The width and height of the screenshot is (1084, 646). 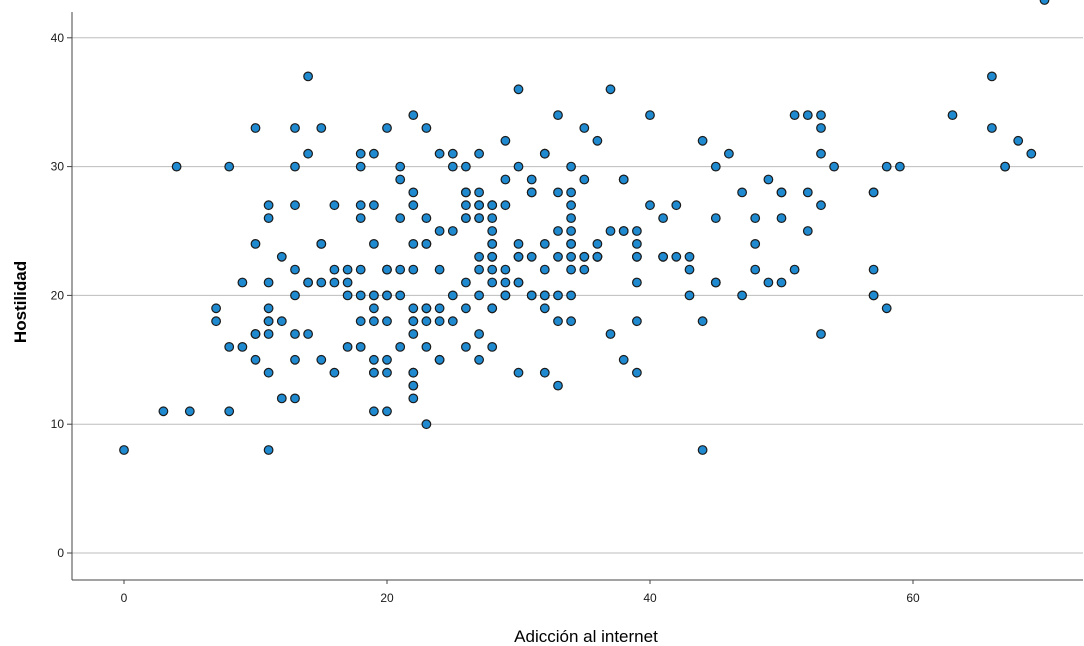 What do you see at coordinates (124, 598) in the screenshot?
I see `x-tick-label: 0` at bounding box center [124, 598].